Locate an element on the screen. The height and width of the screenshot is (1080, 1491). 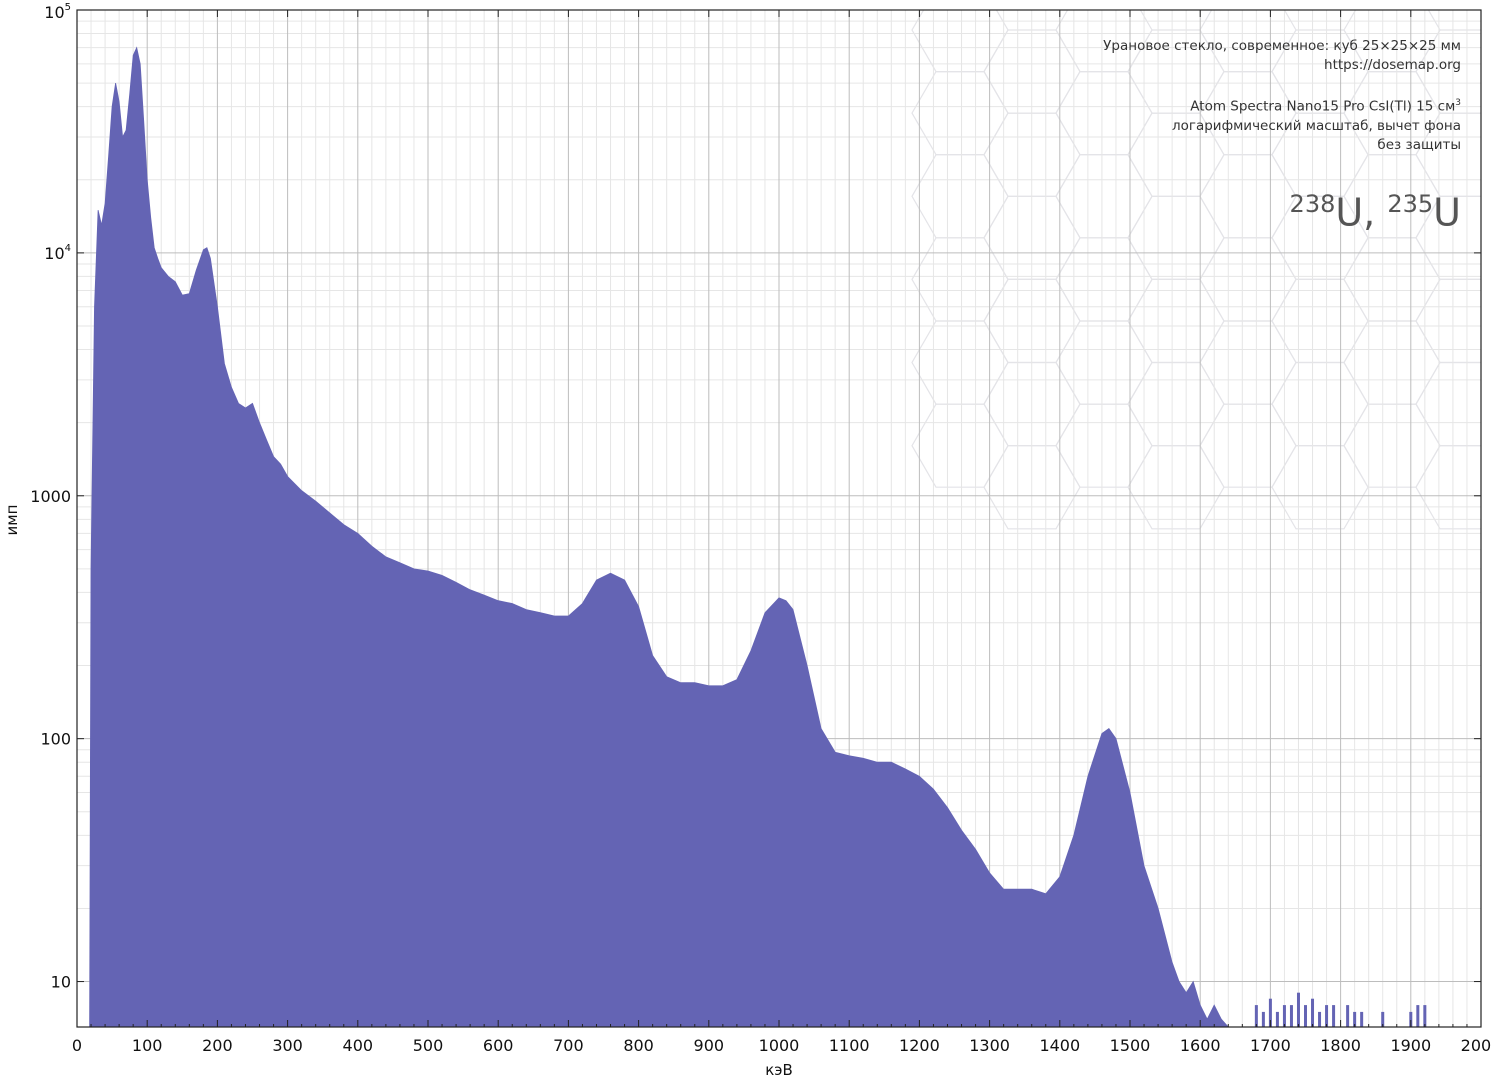
annotation-shielding: без защиты is located at coordinates (1419, 144).